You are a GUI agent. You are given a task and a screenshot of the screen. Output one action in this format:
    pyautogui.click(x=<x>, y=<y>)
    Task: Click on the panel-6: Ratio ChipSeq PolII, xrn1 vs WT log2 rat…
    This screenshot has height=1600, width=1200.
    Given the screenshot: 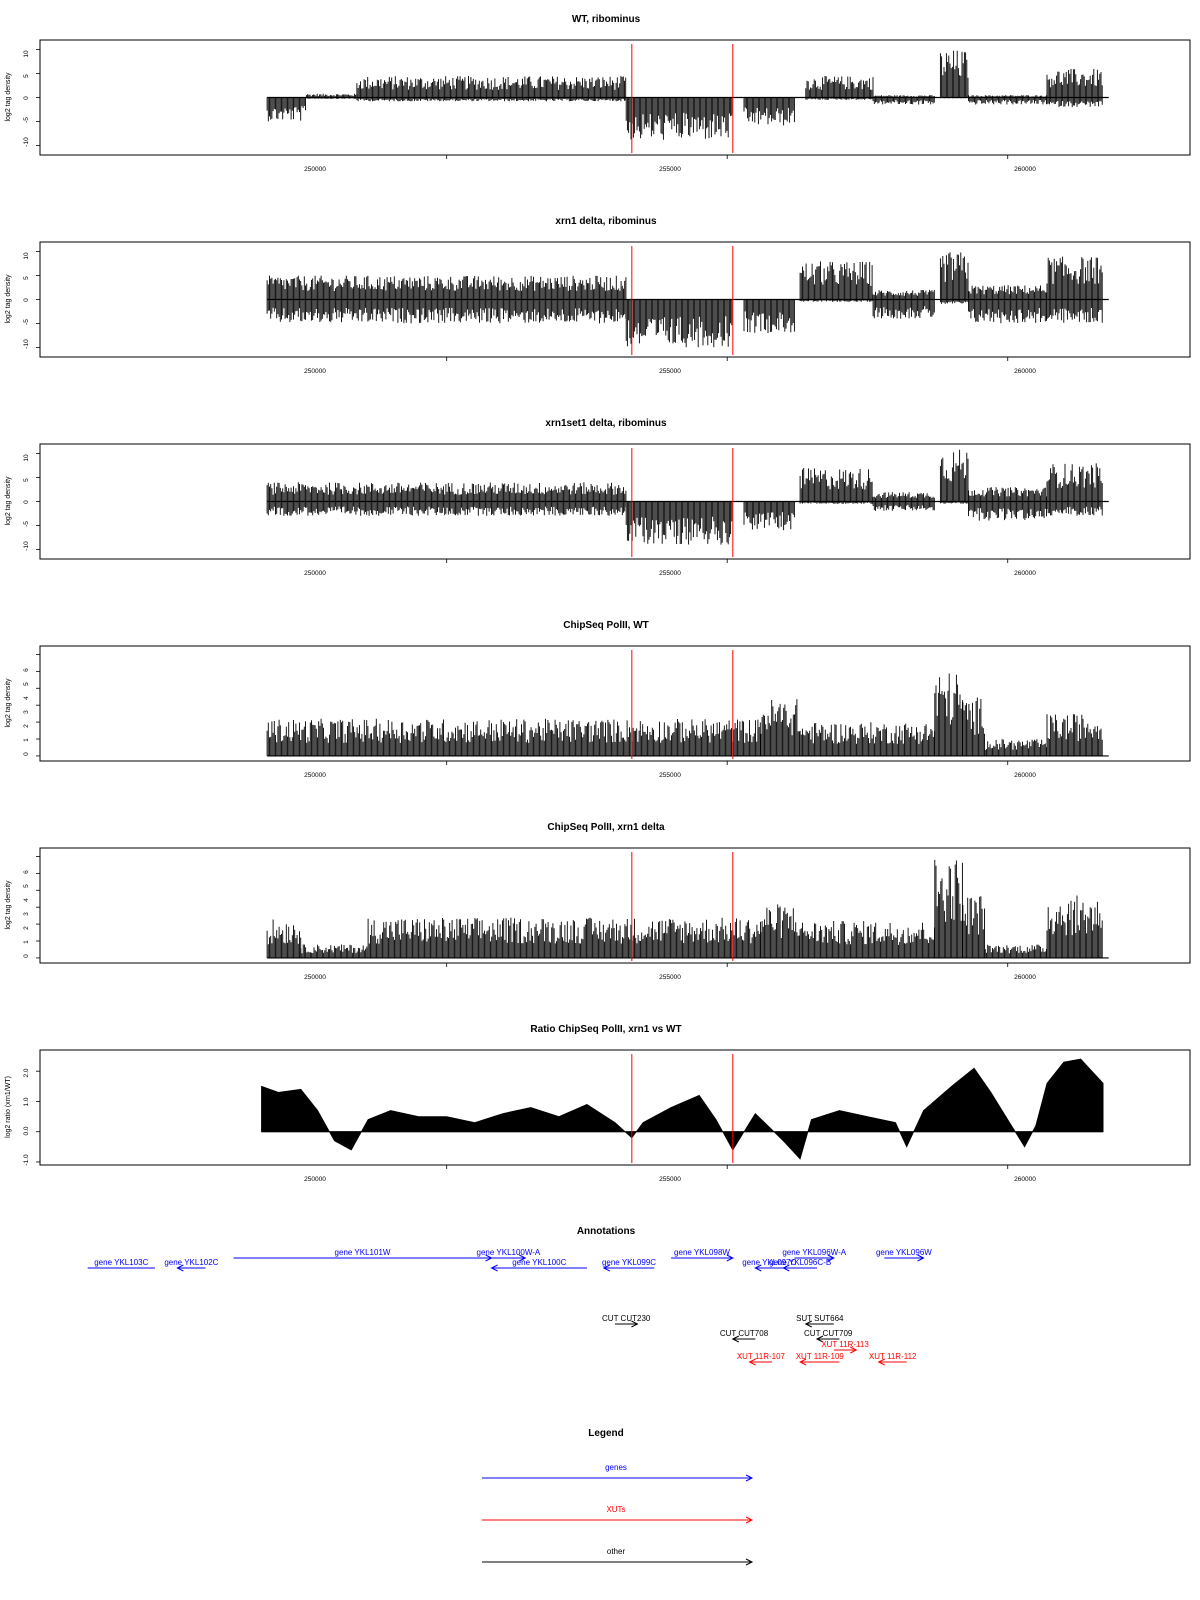 What is the action you would take?
    pyautogui.click(x=598, y=1103)
    